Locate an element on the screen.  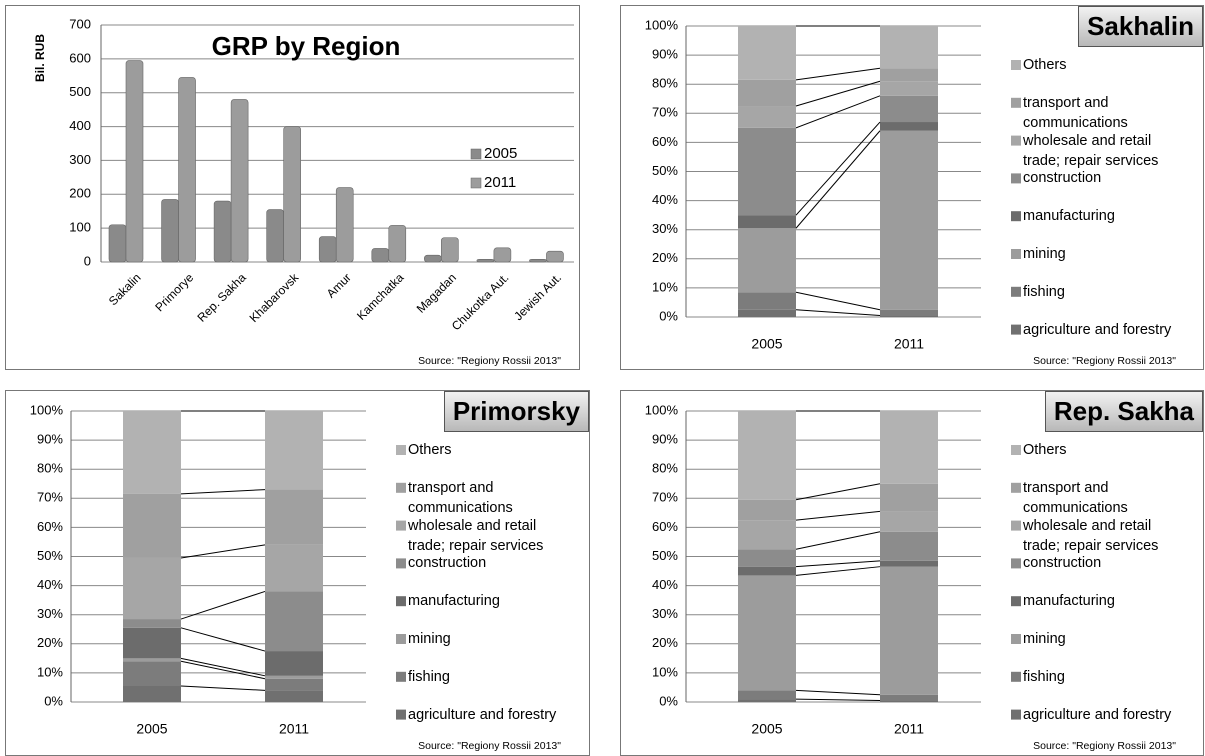
x-tick-label: Khabarovsk is located at coordinates (274, 297).